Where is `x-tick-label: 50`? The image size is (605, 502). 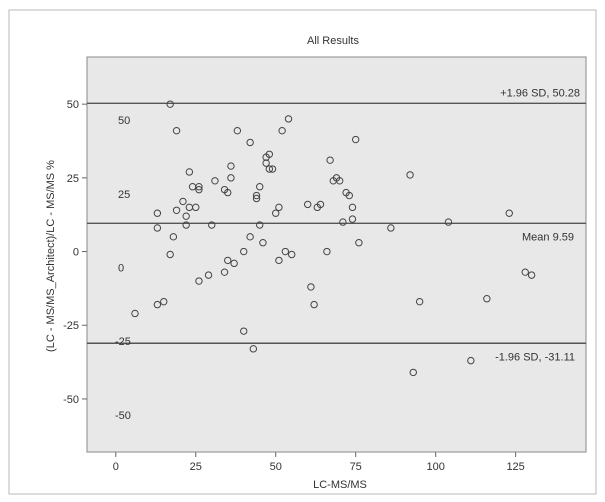
x-tick-label: 50 is located at coordinates (276, 467).